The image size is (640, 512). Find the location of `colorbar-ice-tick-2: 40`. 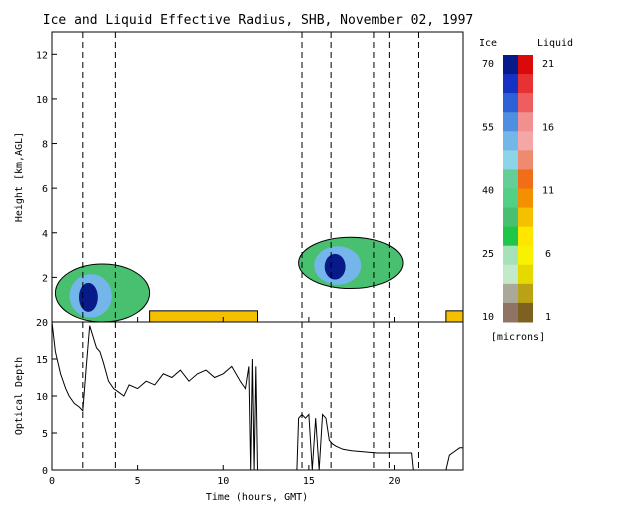

colorbar-ice-tick-2: 40 is located at coordinates (488, 191).